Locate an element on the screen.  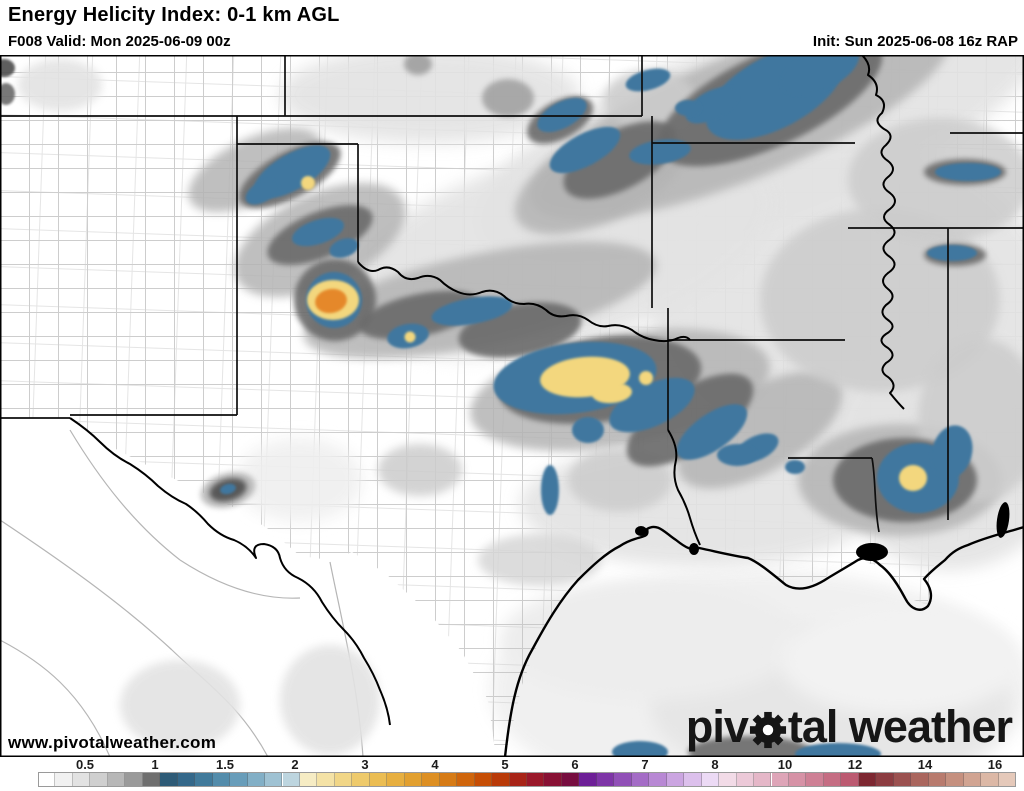
gulf-contours is located at coordinates (757, 663).